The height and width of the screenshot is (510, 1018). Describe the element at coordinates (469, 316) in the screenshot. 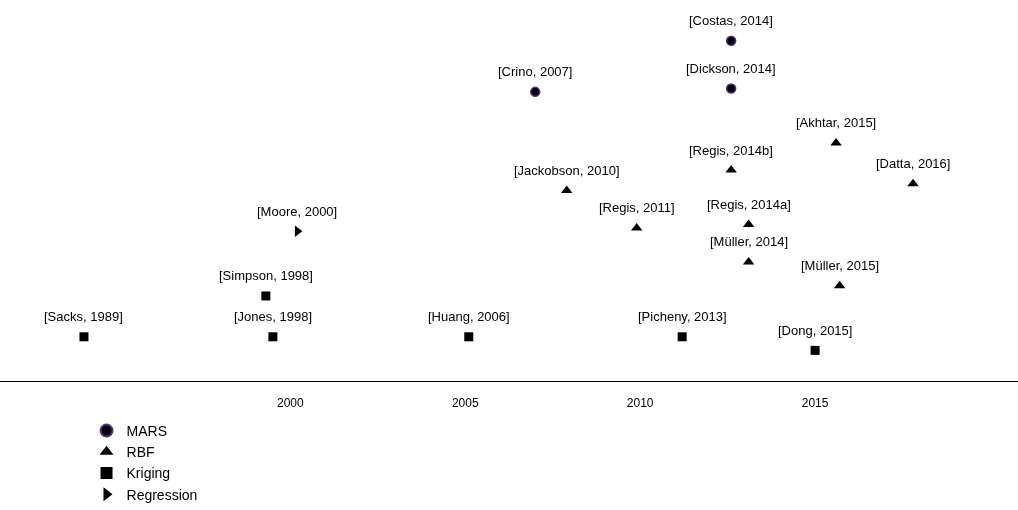

I see `annotation: [Huang, 2006]` at that location.